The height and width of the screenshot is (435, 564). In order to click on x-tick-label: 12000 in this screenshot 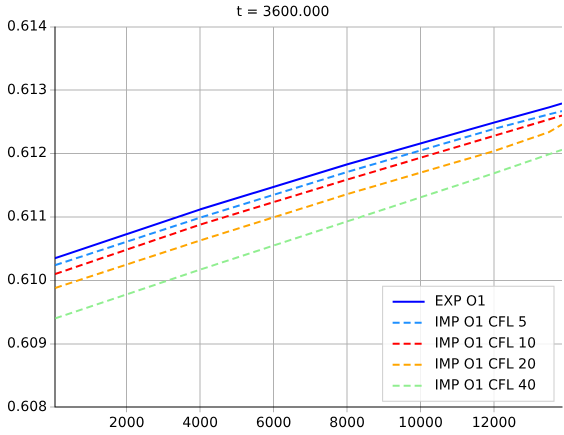, I will do `click(494, 423)`.